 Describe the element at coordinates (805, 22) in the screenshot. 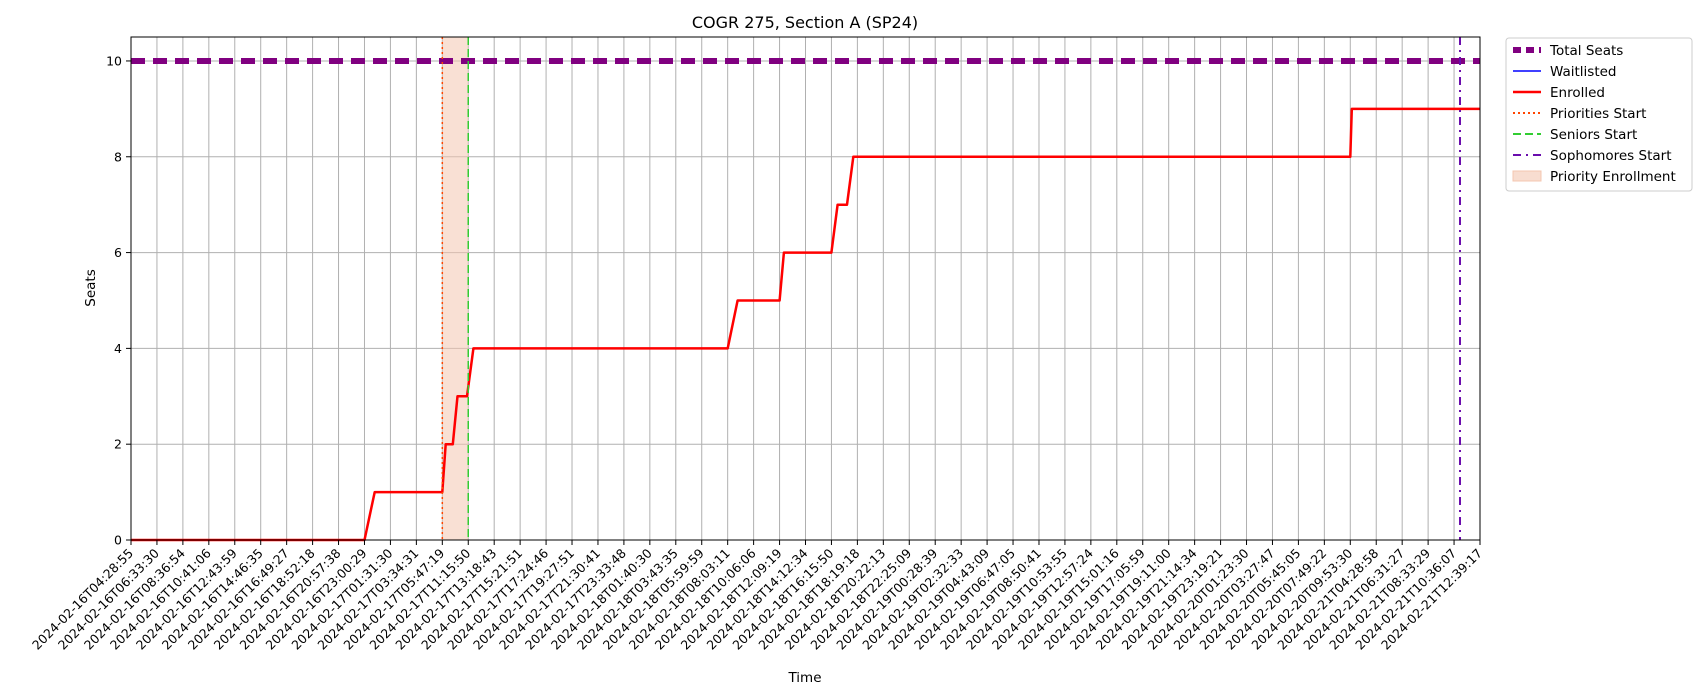

I see `chart-title: COGR 275, Section A (SP24)` at that location.